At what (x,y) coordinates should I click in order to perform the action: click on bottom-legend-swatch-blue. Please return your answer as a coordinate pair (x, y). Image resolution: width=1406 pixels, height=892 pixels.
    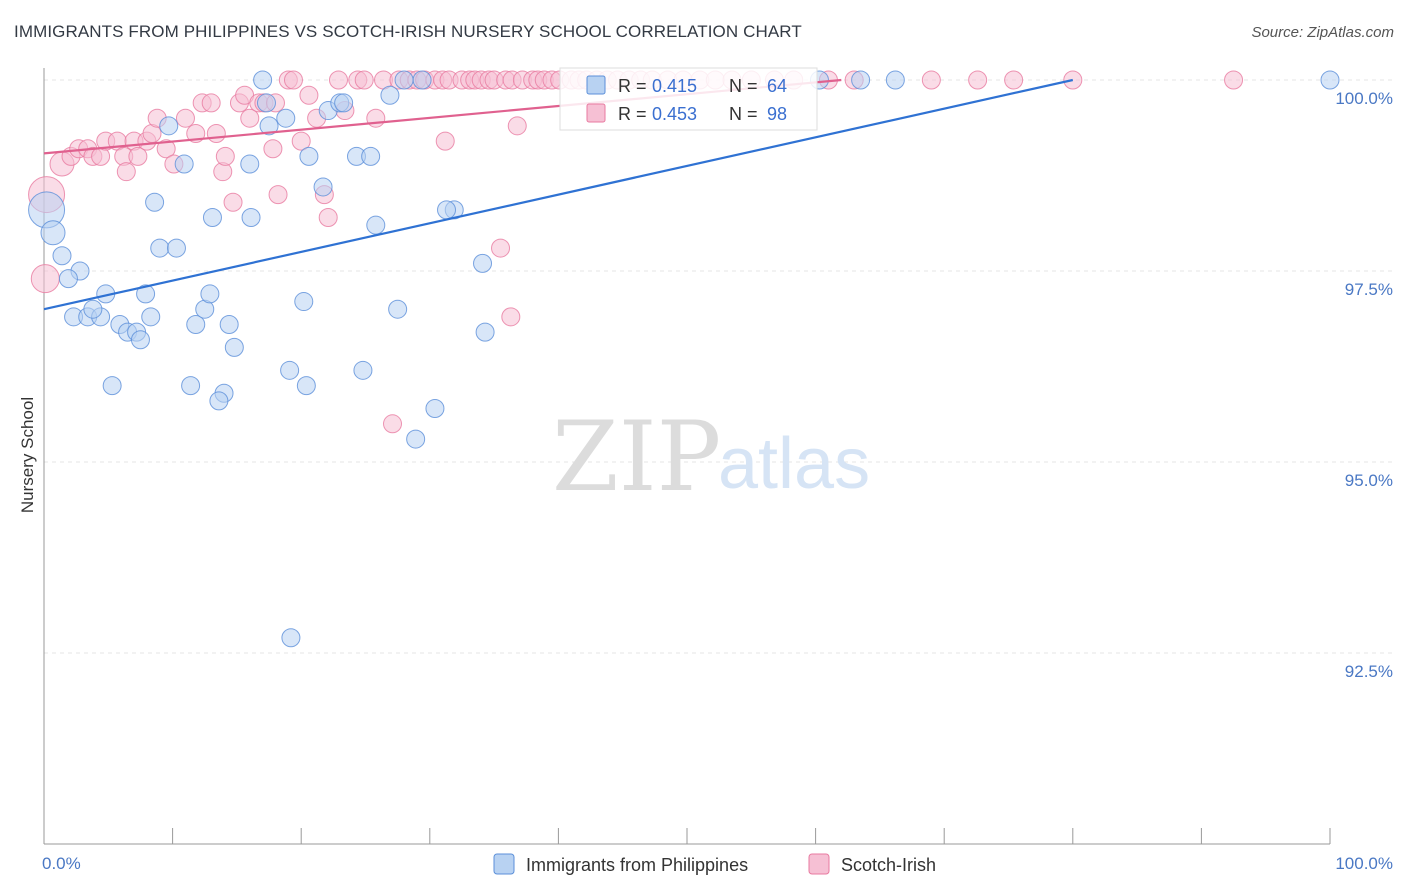
    Looking at the image, I should click on (504, 864).